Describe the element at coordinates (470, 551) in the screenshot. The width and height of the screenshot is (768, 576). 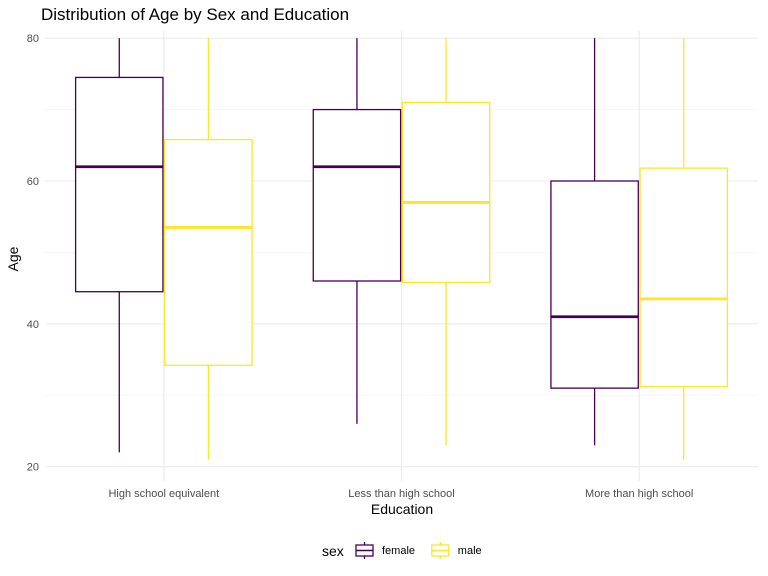
I see `legend-label: male` at that location.